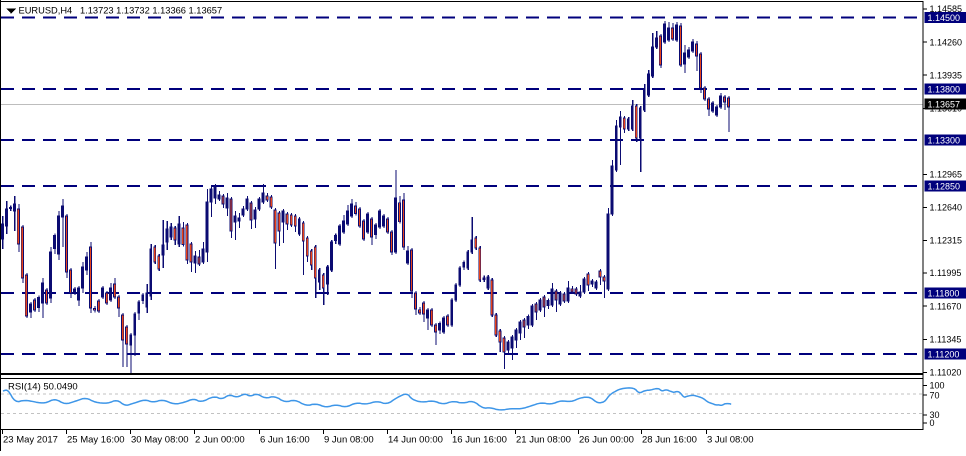 The height and width of the screenshot is (456, 966). I want to click on svg-text: 14 Jun 00:00, so click(415, 440).